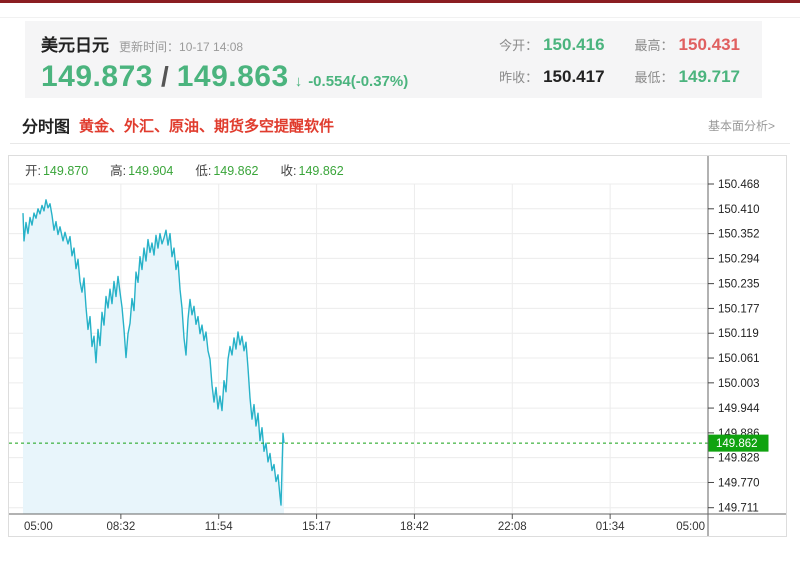  What do you see at coordinates (398, 125) in the screenshot?
I see `tab-row: 分时图 黄金、外汇、原油、期货多空提醒软件 基本面分析>` at bounding box center [398, 125].